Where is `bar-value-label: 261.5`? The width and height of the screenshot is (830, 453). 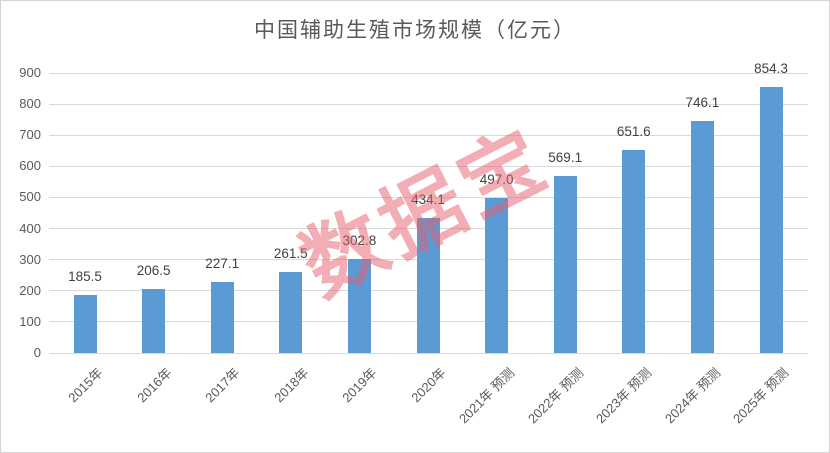 bar-value-label: 261.5 is located at coordinates (290, 253).